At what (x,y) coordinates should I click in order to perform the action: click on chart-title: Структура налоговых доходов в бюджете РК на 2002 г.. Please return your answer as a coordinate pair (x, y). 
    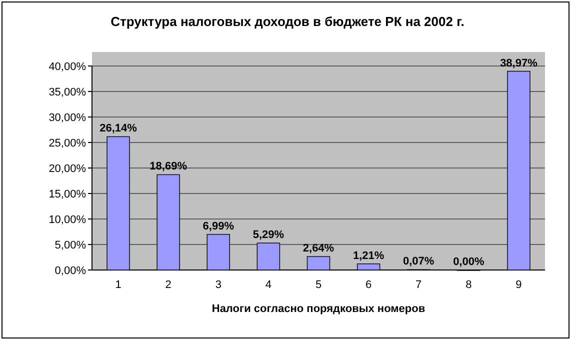
    Looking at the image, I should click on (287, 21).